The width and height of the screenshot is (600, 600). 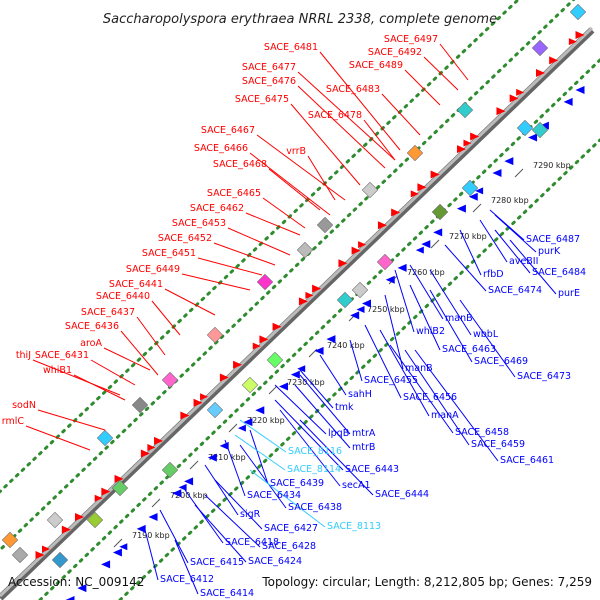 I want to click on reverse-gene-label: mtrA, so click(x=364, y=433).